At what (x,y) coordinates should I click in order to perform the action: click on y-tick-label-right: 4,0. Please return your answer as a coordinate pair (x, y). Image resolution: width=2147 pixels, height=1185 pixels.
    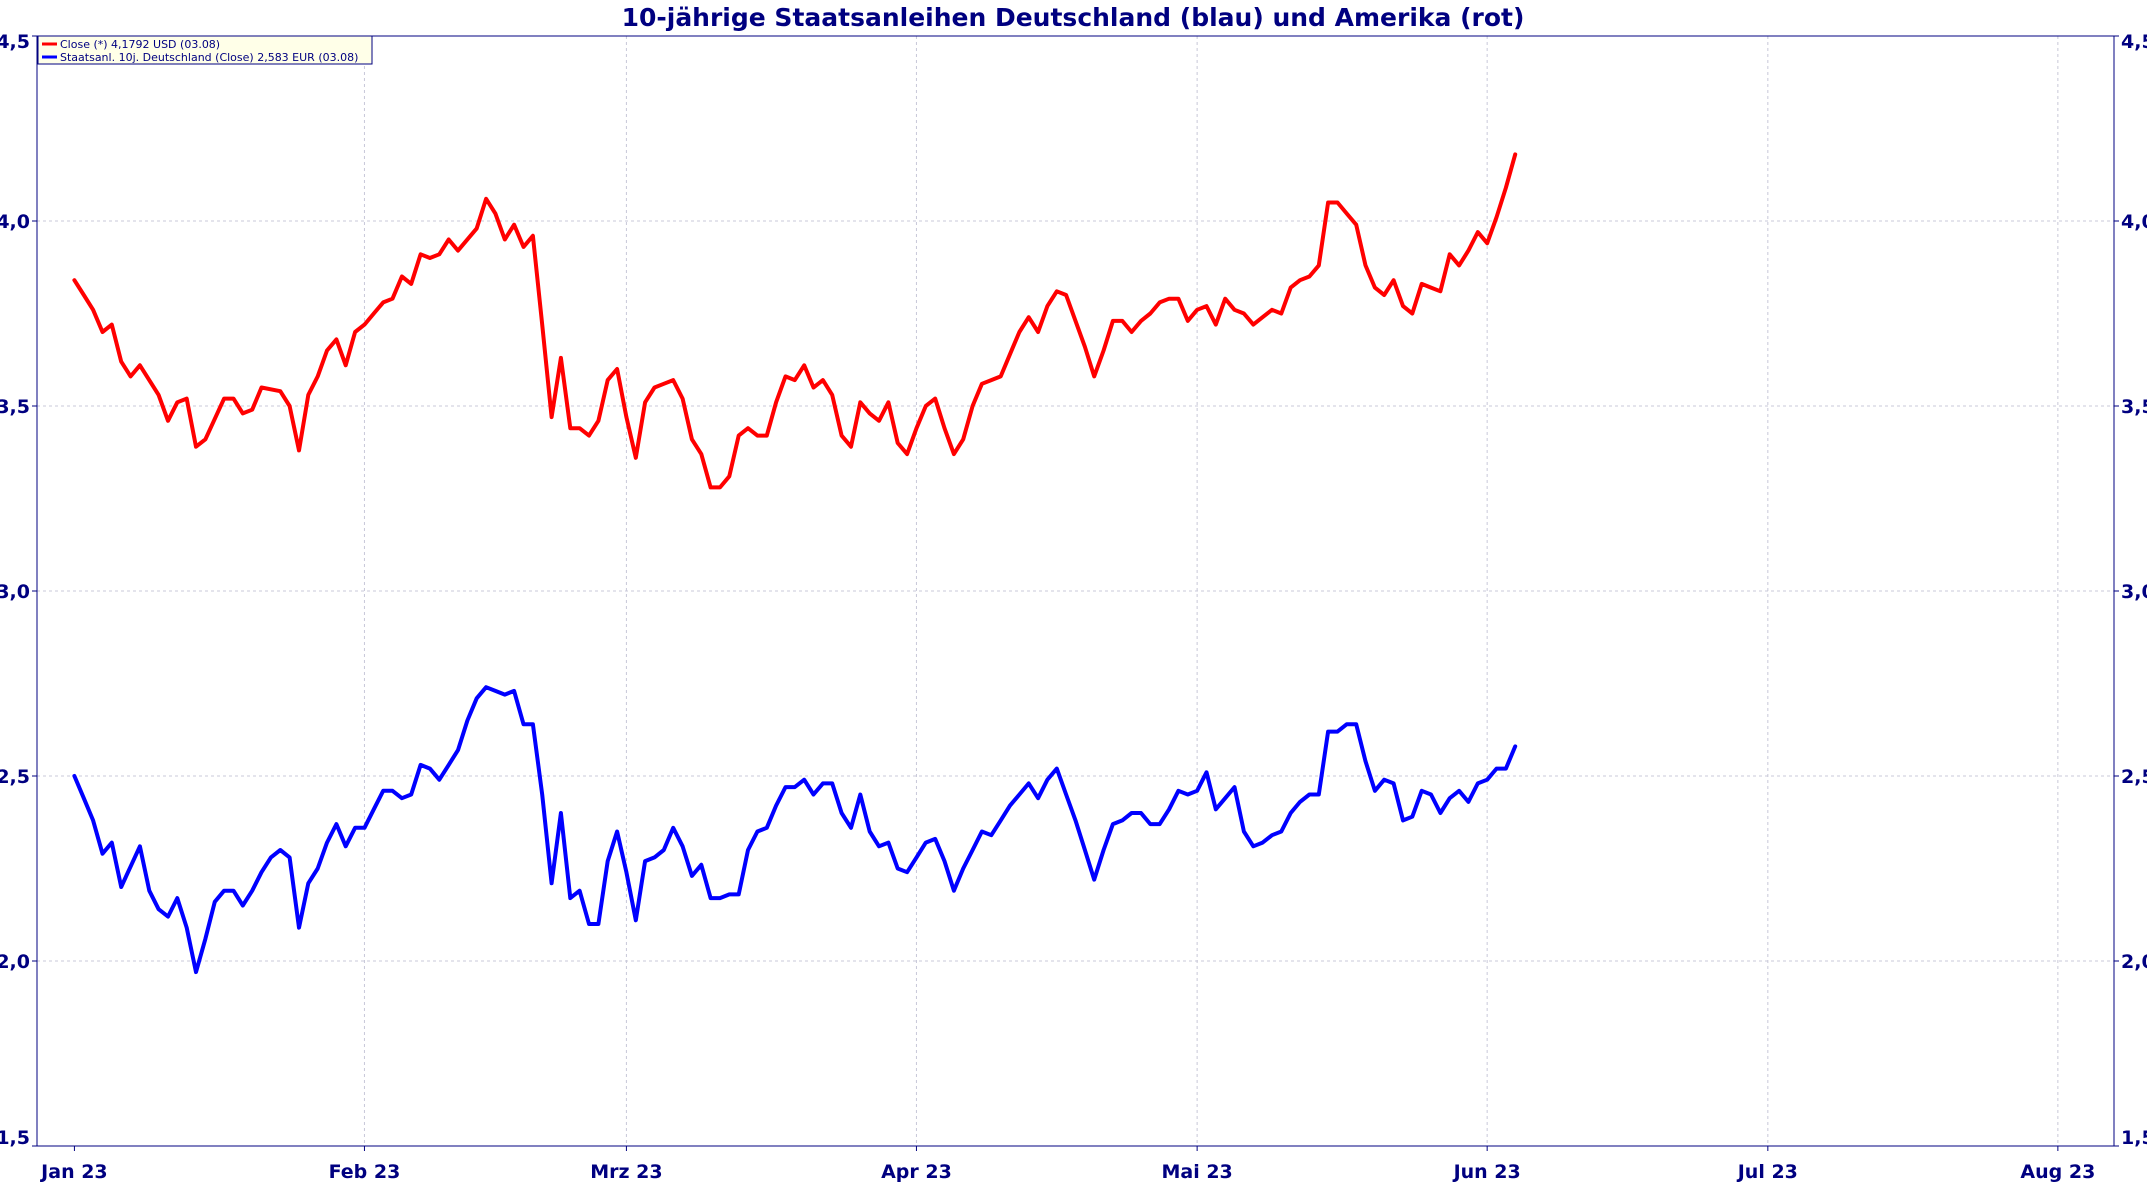
    Looking at the image, I should click on (2134, 222).